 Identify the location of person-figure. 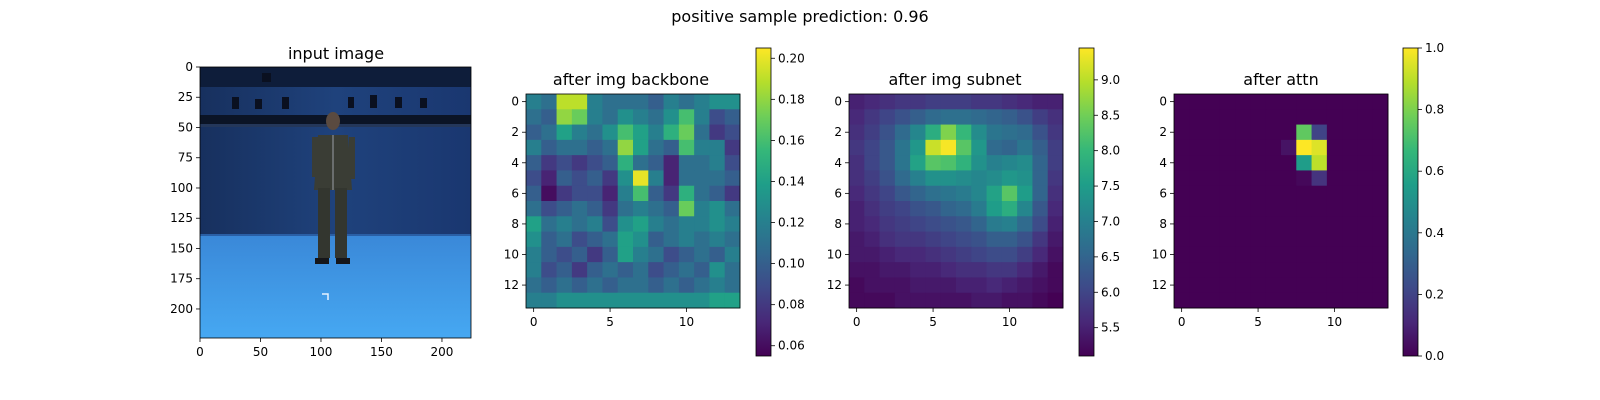
(333, 188).